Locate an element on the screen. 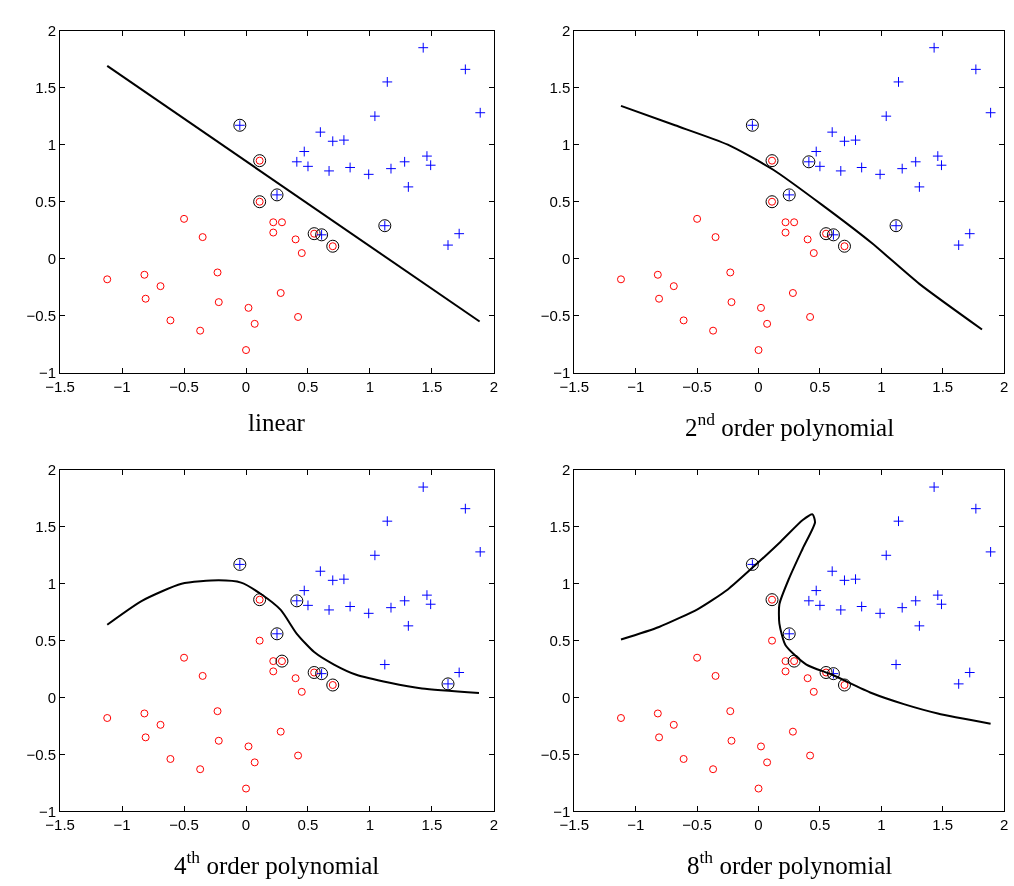 This screenshot has width=1014, height=886. text: 8$^{th}$ order polynomial is located at coordinates (790, 863).